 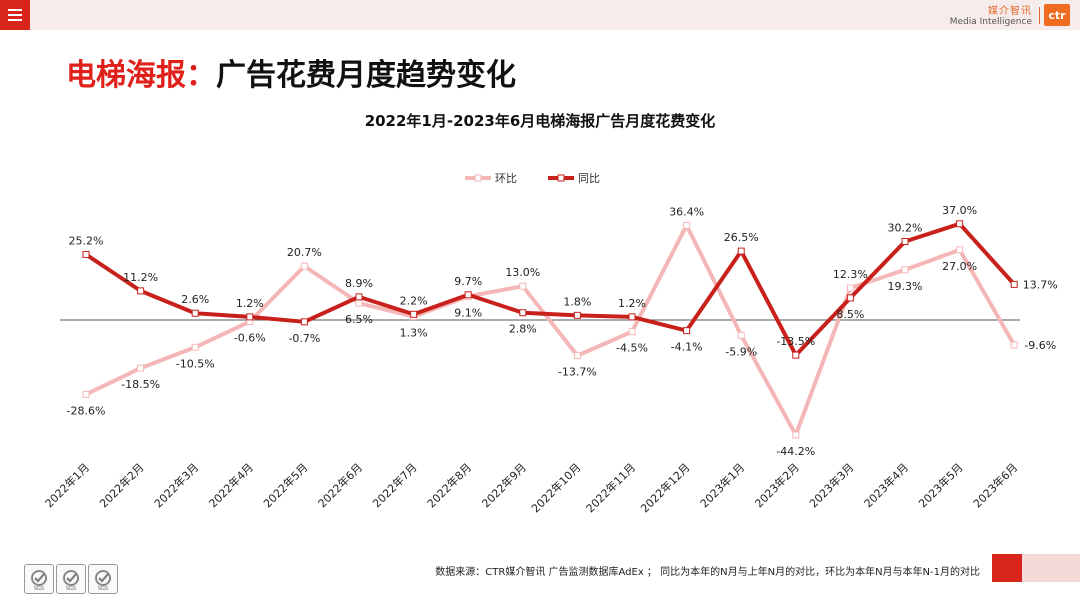 I want to click on data-label-tongbi: 1.8%, so click(x=577, y=301).